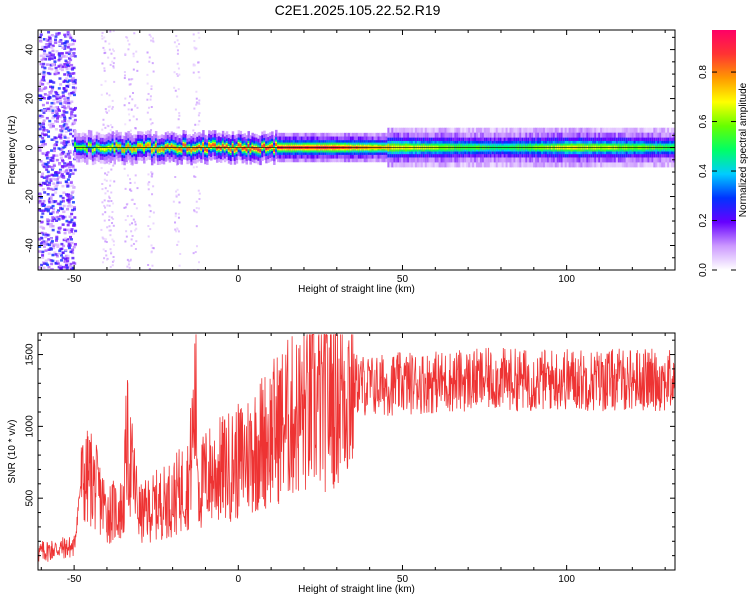  Describe the element at coordinates (357, 10) in the screenshot. I see `figure-title: C2E1.2025.105.22.52.R19` at that location.